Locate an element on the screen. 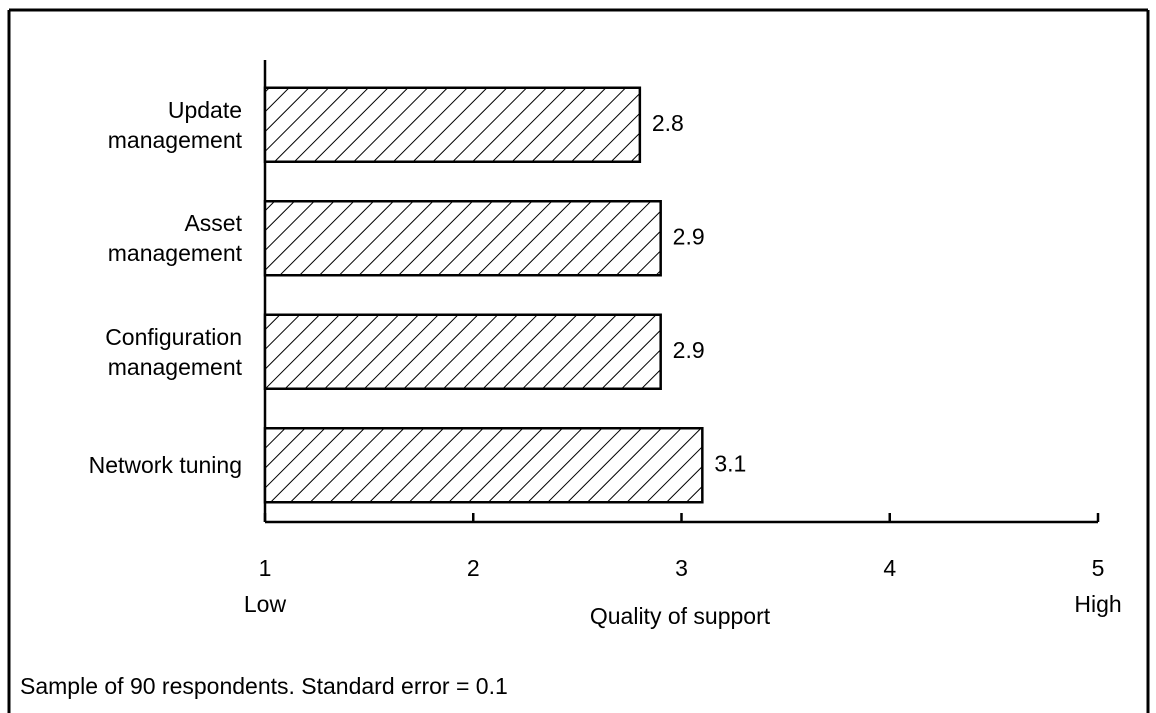  x-tick-label: 4 is located at coordinates (889, 568).